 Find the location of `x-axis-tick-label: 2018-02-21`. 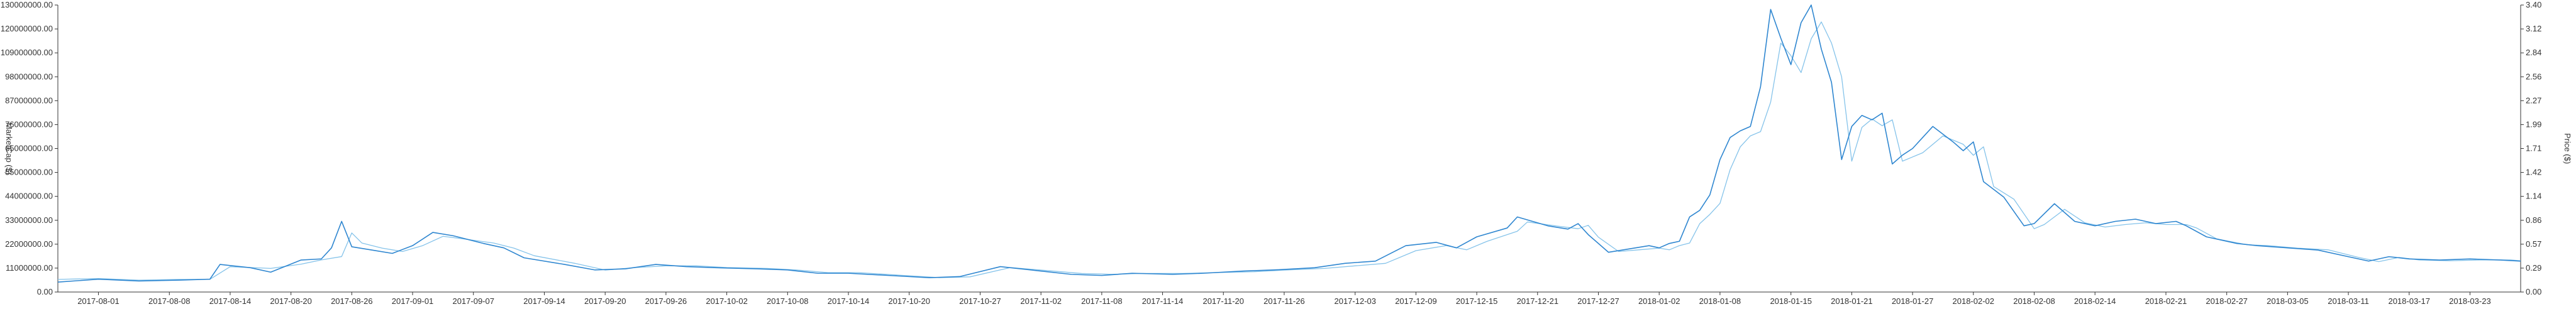

x-axis-tick-label: 2018-02-21 is located at coordinates (2166, 301).